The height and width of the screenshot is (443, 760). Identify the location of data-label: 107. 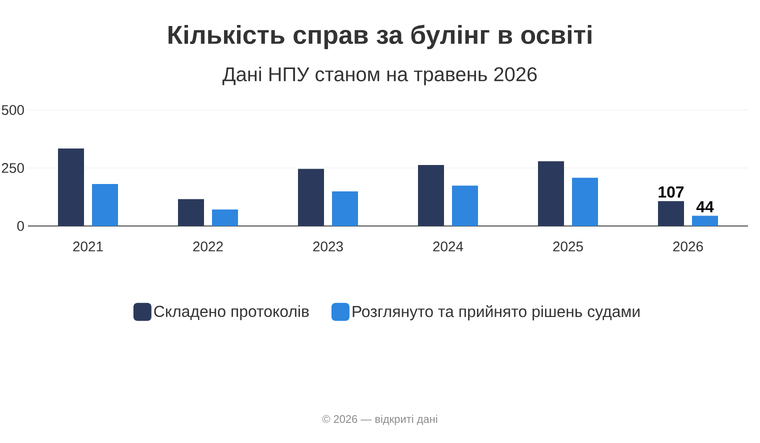
(671, 192).